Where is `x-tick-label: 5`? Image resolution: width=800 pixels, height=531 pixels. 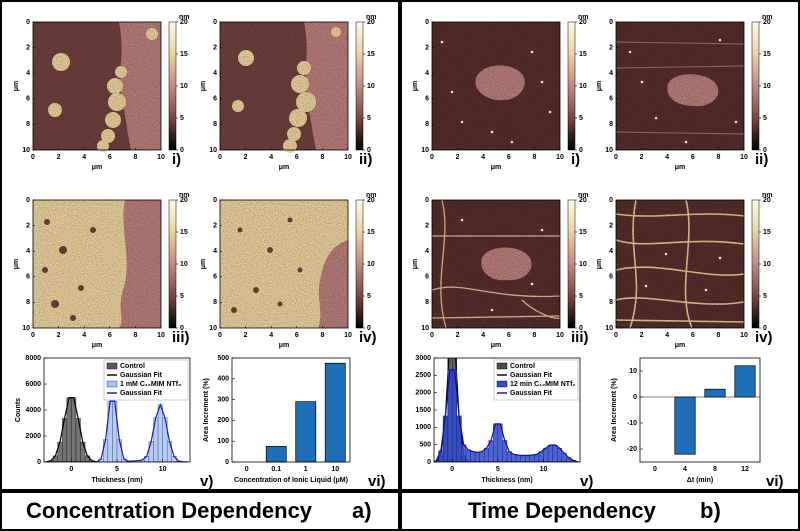 x-tick-label: 5 is located at coordinates (117, 469).